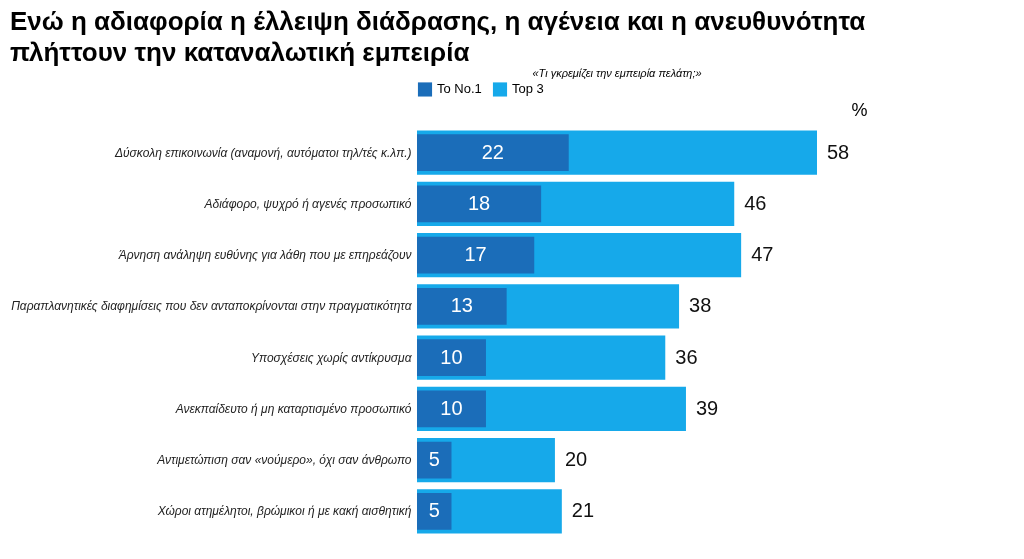  Describe the element at coordinates (332, 357) in the screenshot. I see `y-tick-label: Υποσχέσεις χωρίς αντίκρυσμα` at that location.